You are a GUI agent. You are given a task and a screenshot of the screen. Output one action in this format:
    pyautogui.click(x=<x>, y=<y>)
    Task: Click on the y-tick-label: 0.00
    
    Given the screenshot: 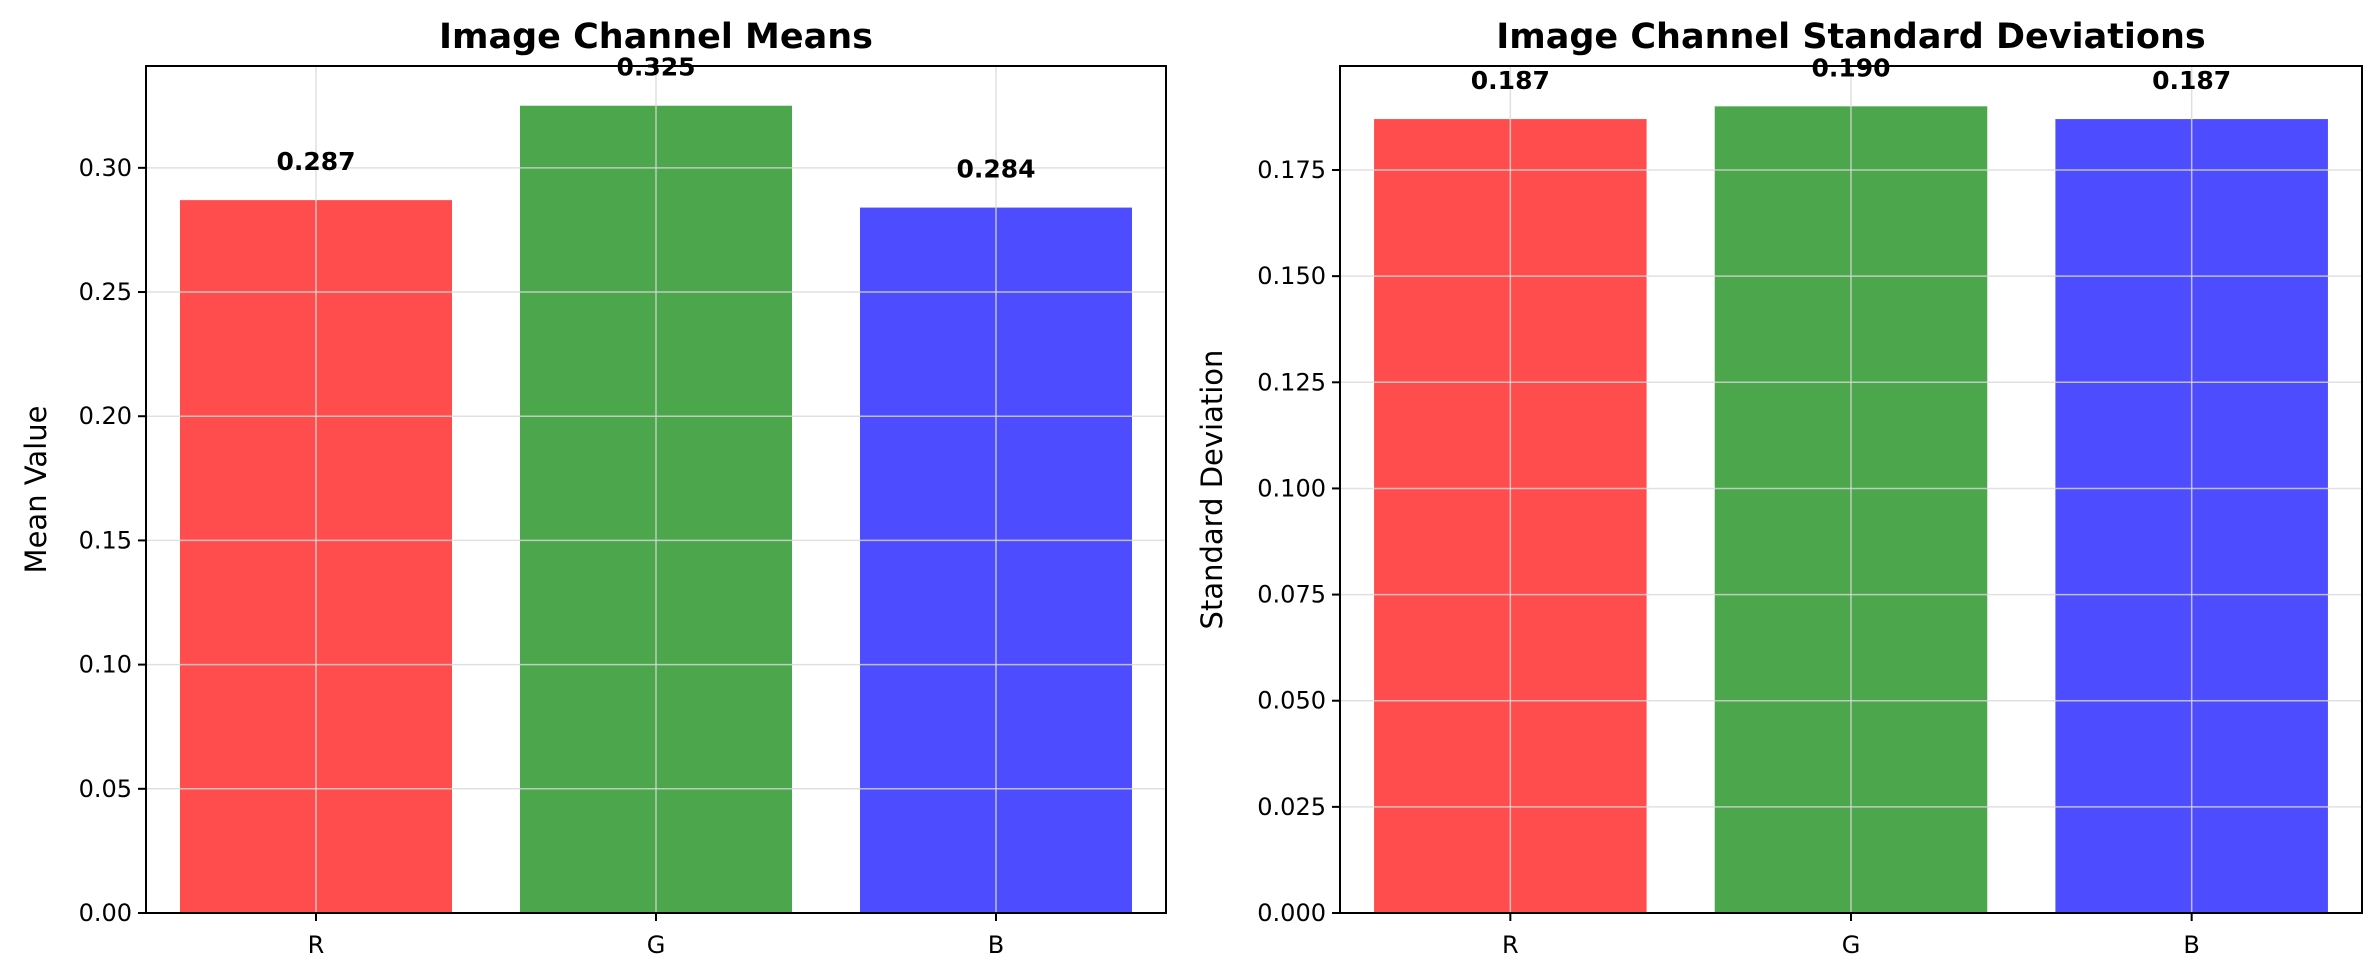 What is the action you would take?
    pyautogui.click(x=105, y=913)
    